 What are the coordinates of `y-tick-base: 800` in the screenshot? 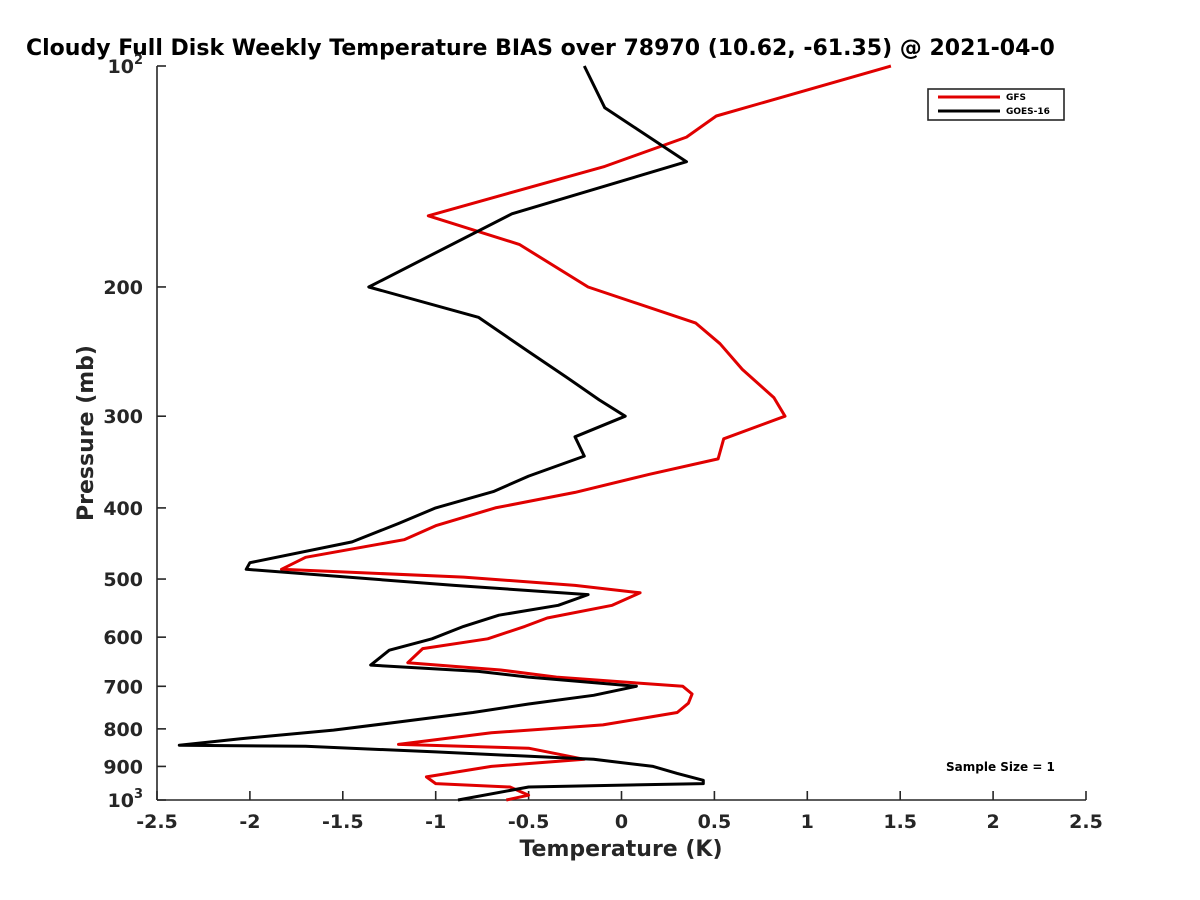 It's located at (123, 730).